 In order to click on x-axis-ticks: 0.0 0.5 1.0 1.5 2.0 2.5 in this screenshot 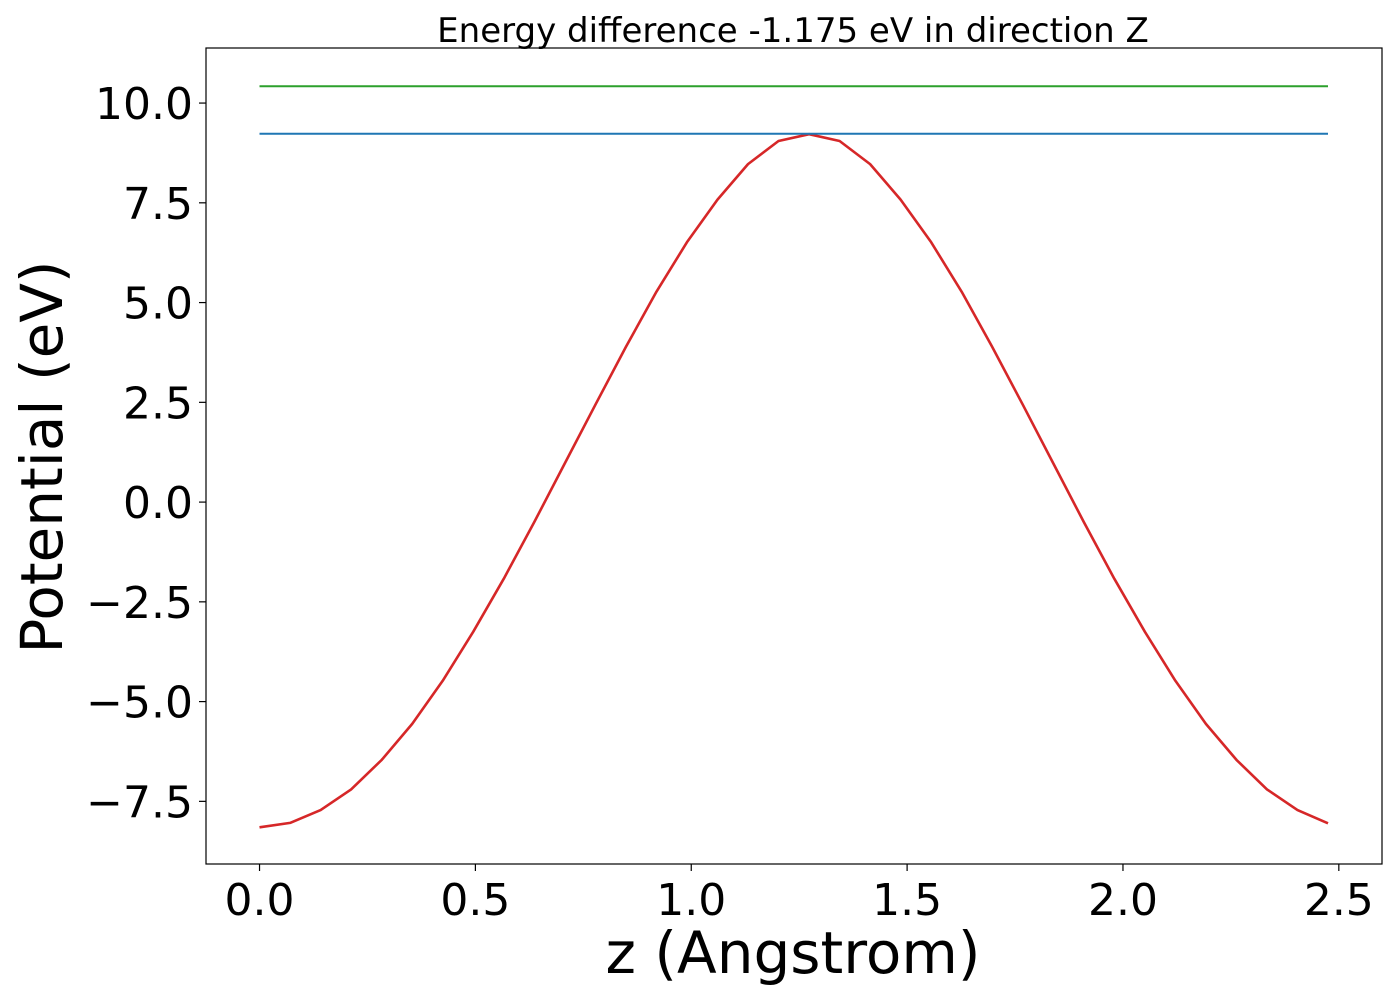, I will do `click(799, 895)`.